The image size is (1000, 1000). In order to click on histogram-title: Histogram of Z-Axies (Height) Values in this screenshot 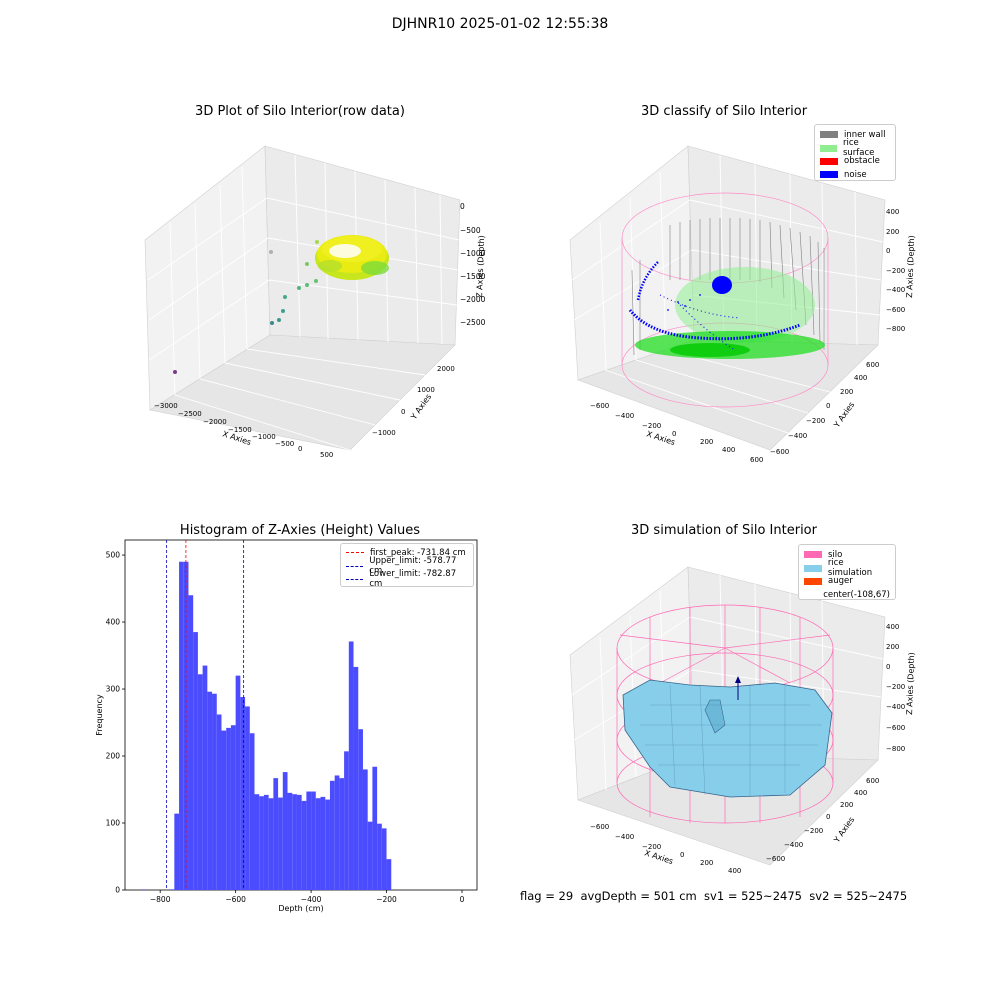, I will do `click(300, 530)`.